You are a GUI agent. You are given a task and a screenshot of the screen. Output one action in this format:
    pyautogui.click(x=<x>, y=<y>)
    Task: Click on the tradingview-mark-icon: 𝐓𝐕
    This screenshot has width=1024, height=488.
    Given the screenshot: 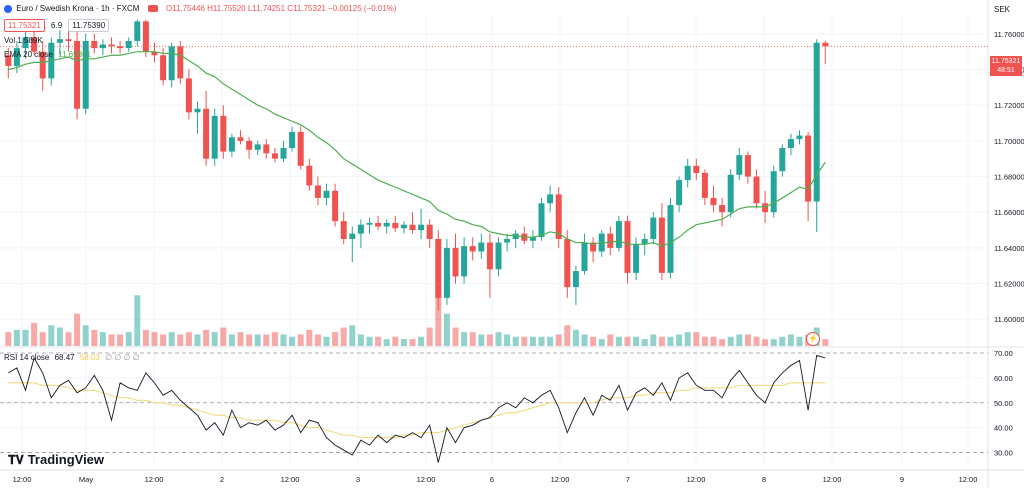 What is the action you would take?
    pyautogui.click(x=16, y=460)
    